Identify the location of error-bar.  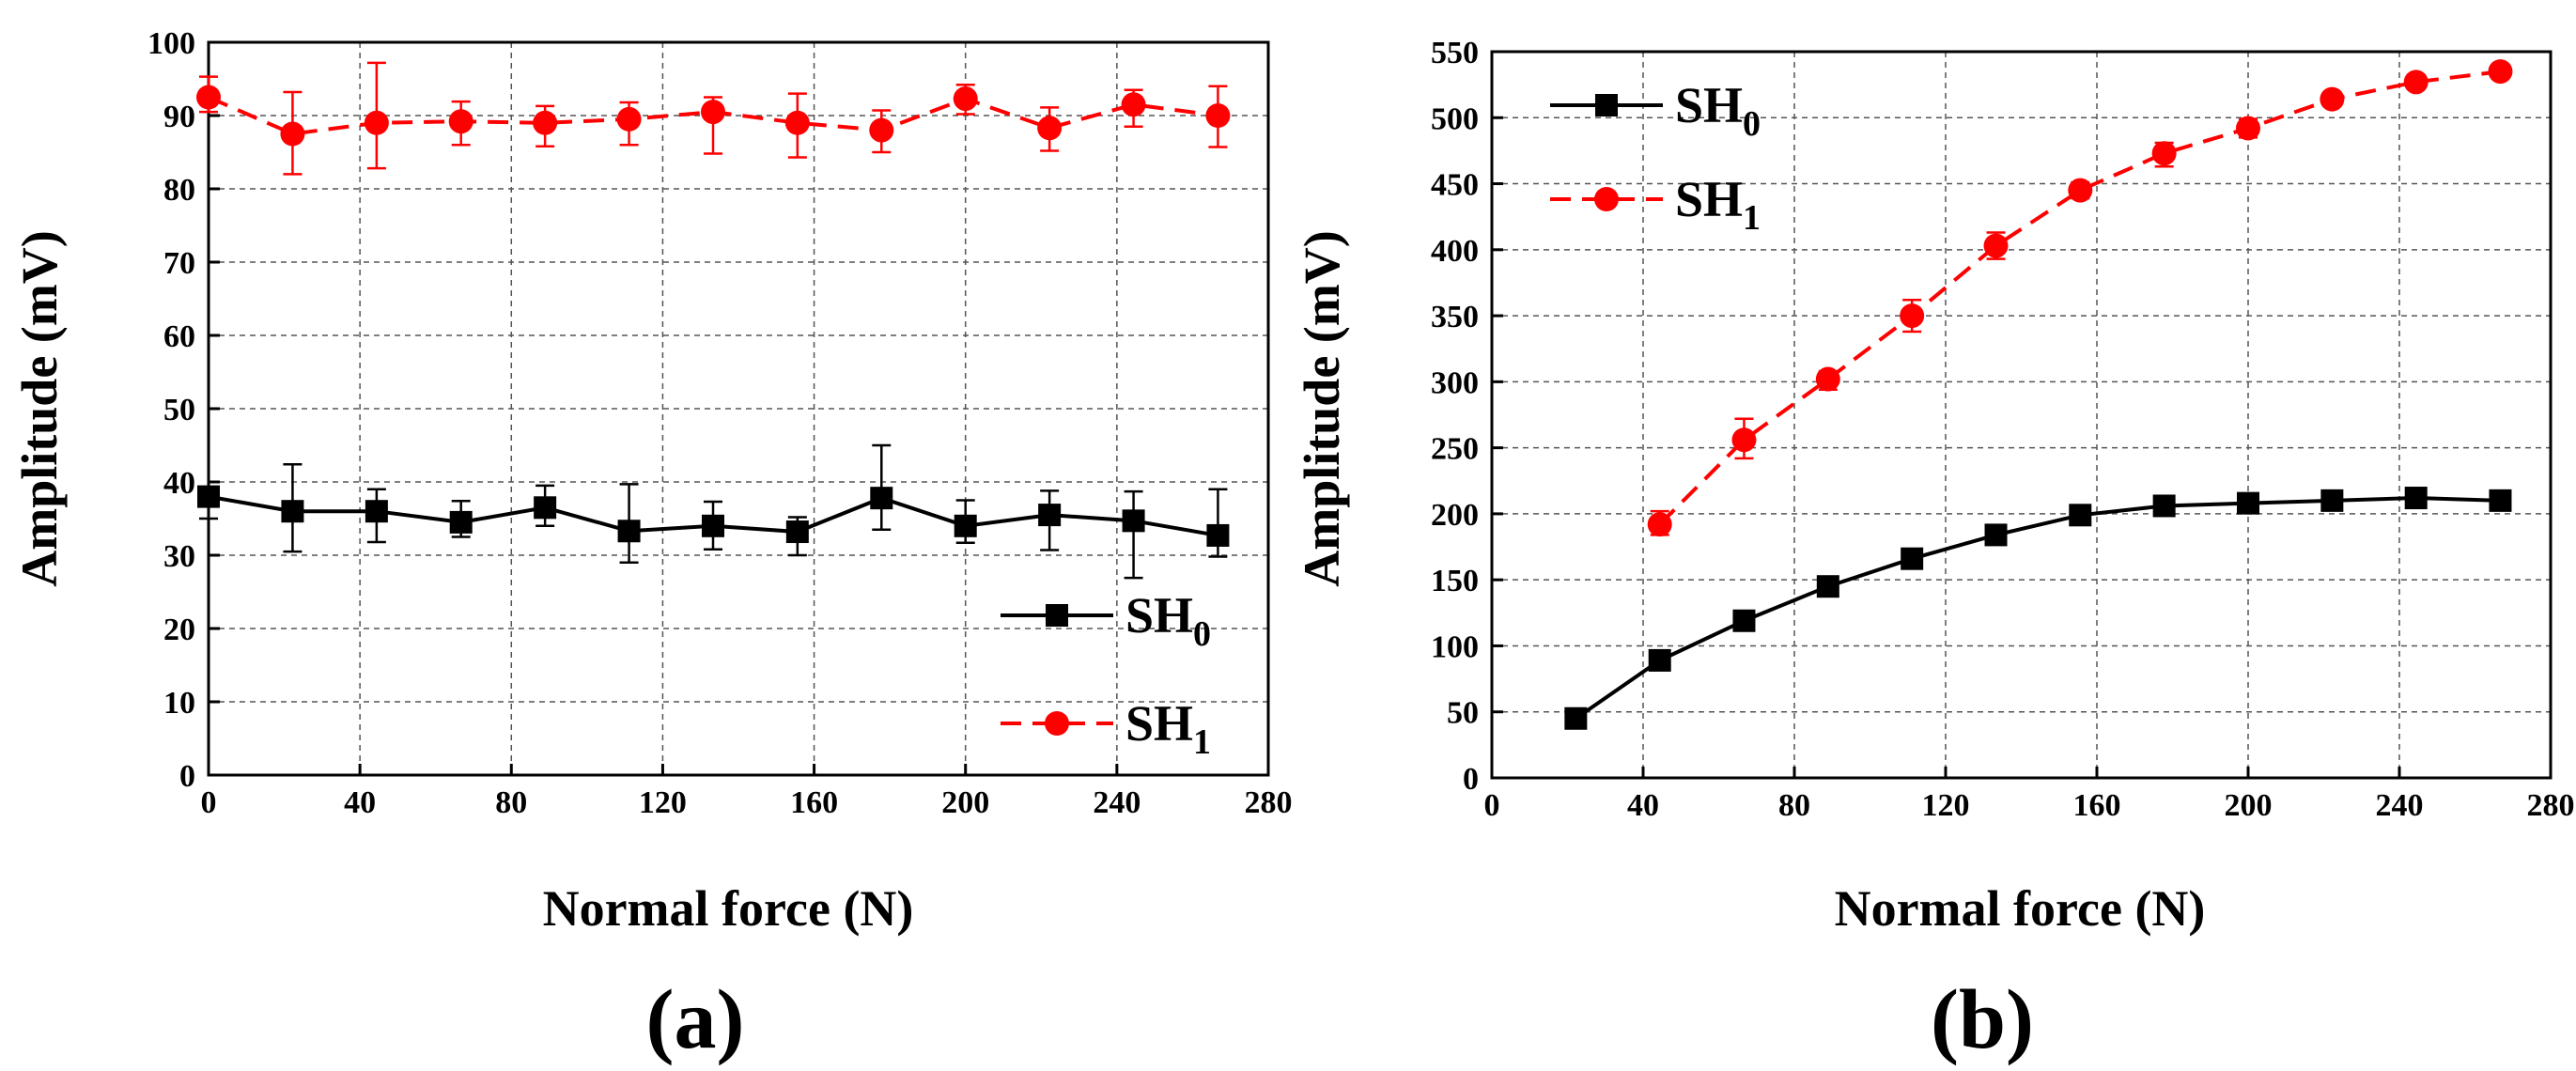
(1133, 534).